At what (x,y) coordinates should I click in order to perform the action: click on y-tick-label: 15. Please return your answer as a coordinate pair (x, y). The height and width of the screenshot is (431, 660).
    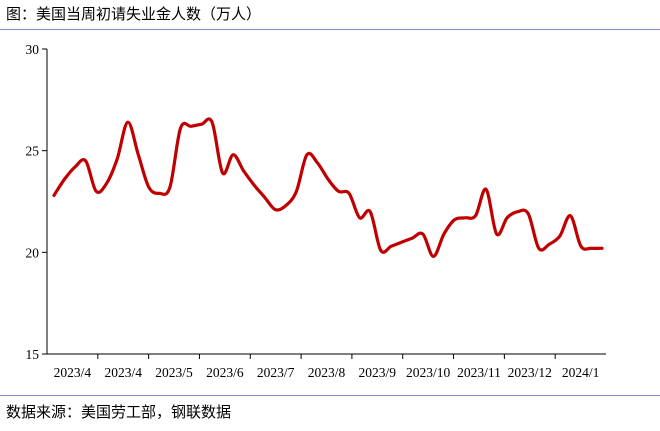
    Looking at the image, I should click on (33, 354).